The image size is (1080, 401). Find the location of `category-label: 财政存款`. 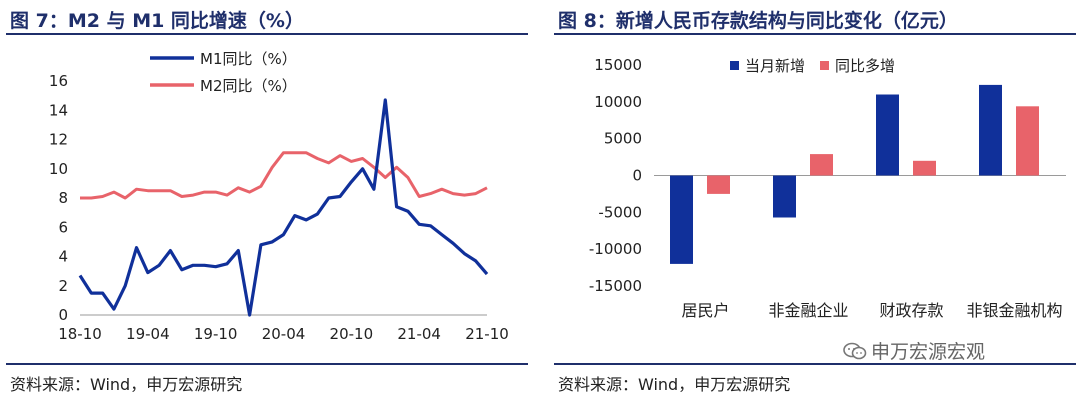

category-label: 财政存款 is located at coordinates (911, 310).